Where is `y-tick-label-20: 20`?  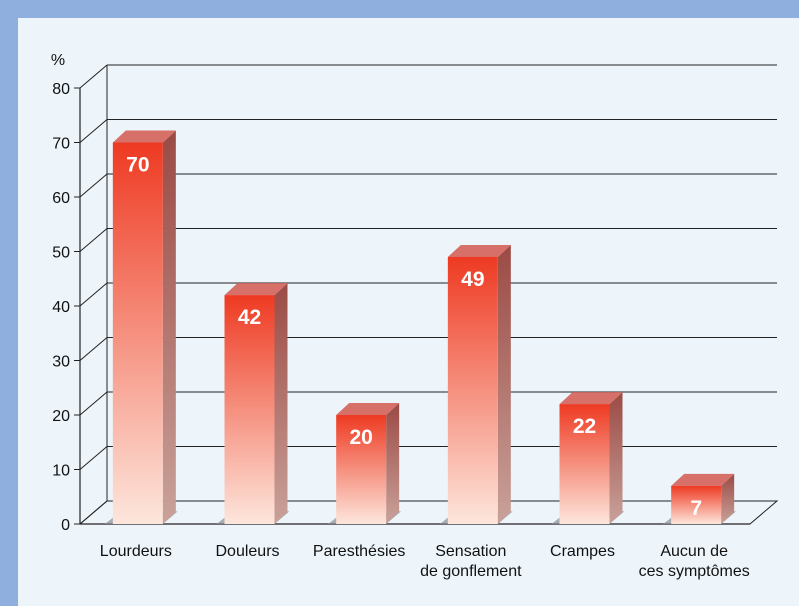
y-tick-label-20: 20 is located at coordinates (61, 416).